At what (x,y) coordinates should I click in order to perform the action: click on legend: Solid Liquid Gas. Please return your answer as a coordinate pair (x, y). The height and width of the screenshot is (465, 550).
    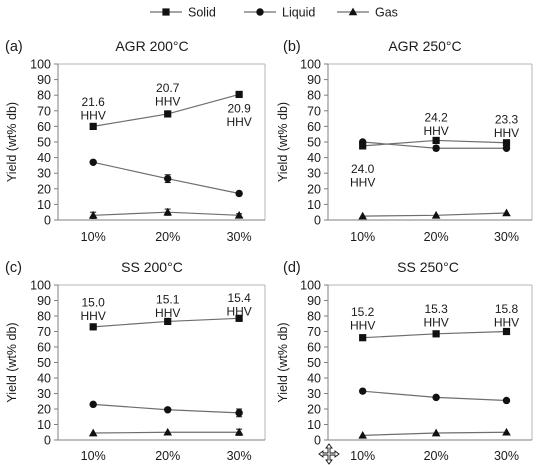
    Looking at the image, I should click on (274, 13).